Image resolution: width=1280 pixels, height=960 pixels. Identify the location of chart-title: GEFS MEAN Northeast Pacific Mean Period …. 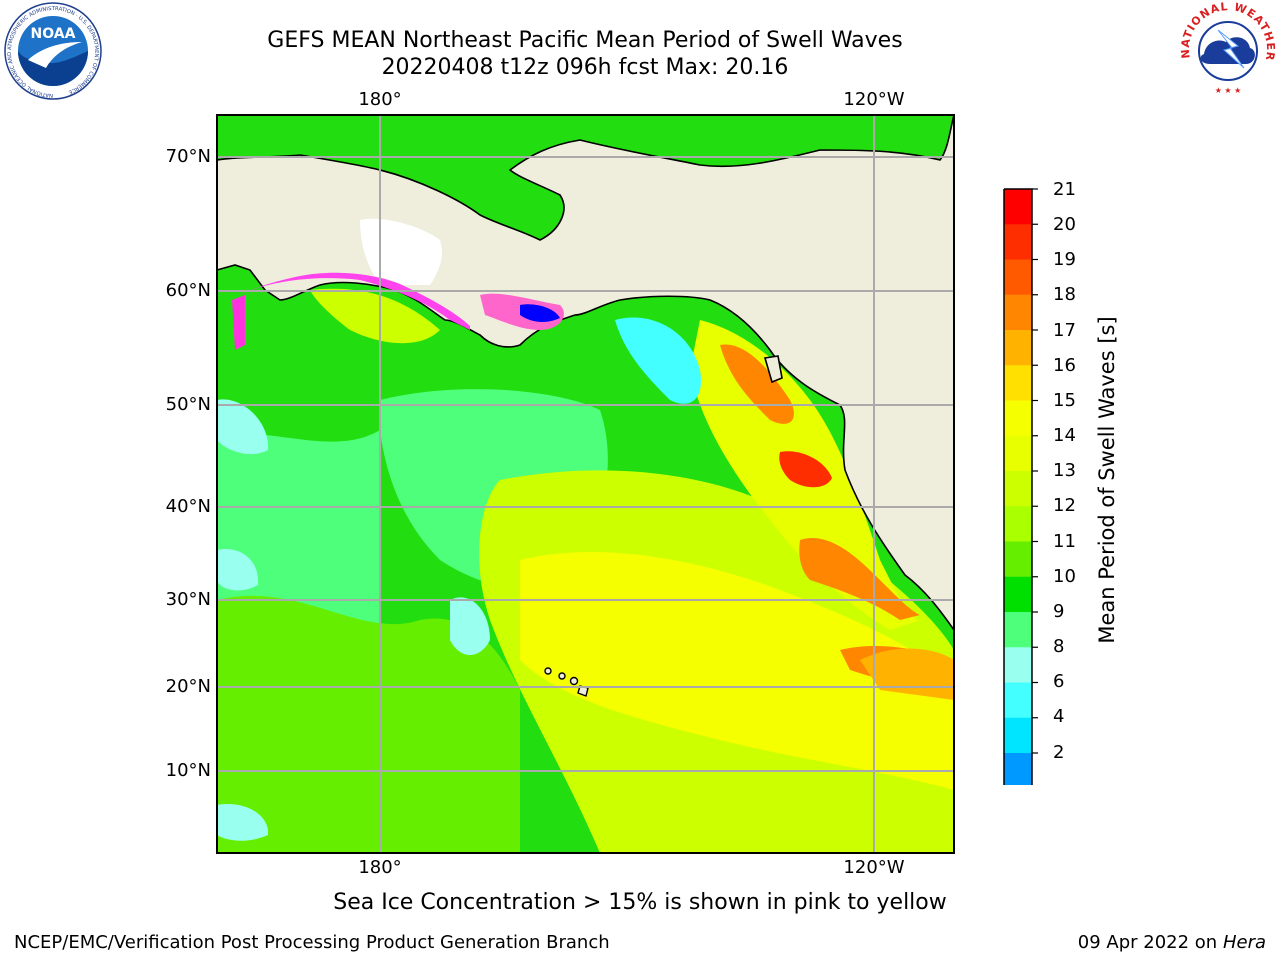
(585, 40).